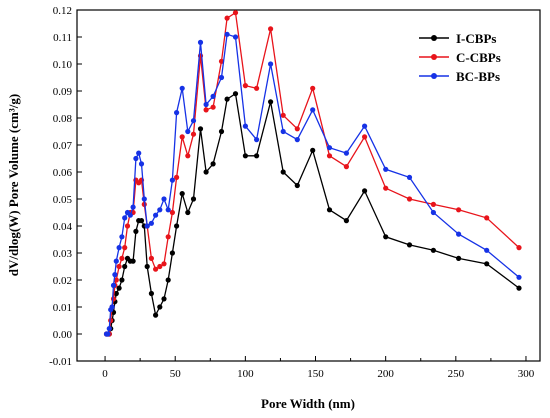 This screenshot has height=418, width=550. Describe the element at coordinates (62, 281) in the screenshot. I see `y-tick-label: 0.02` at that location.